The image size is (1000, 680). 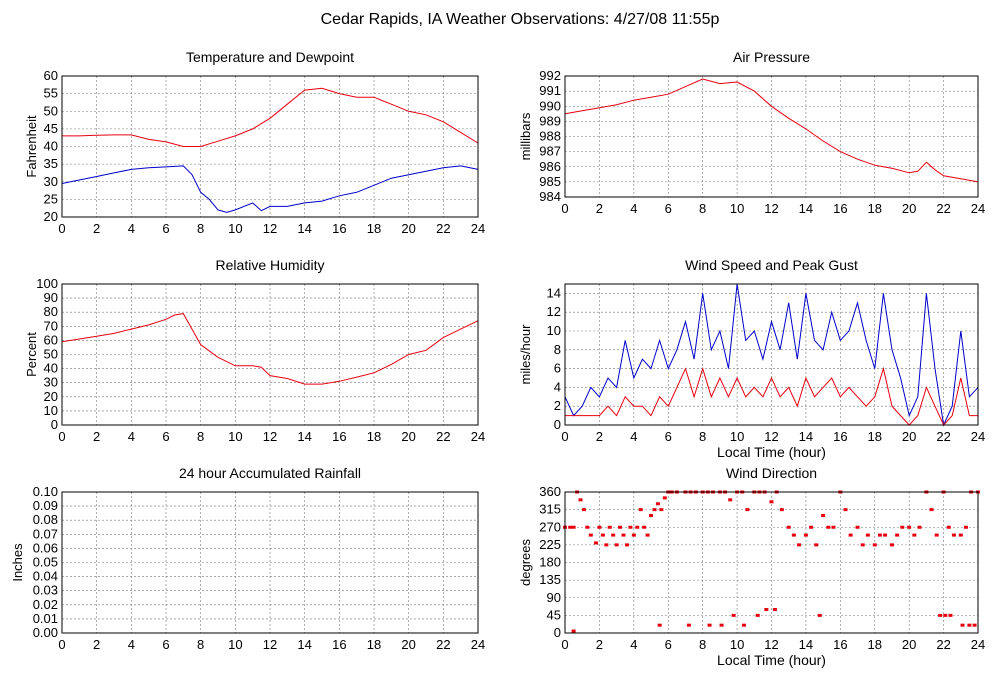 I want to click on y-tick-label: 50, so click(x=51, y=354).